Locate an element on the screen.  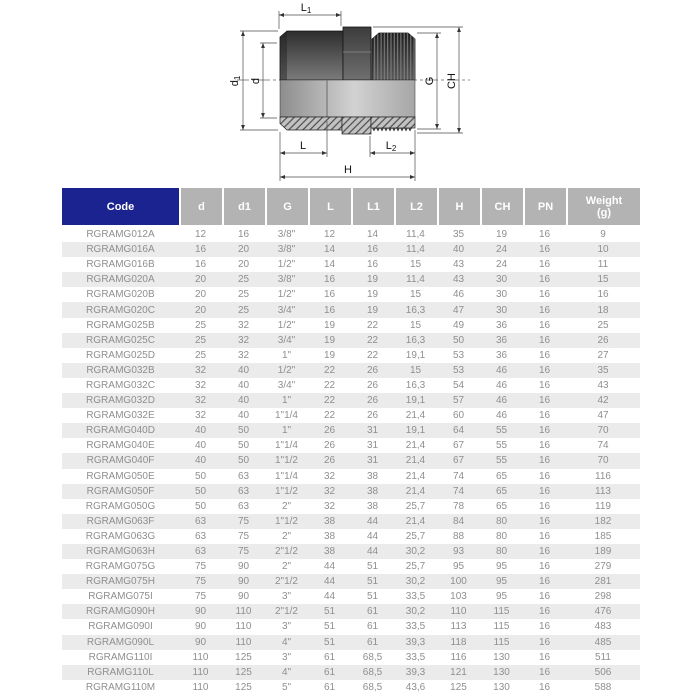
value-cell: 47 is located at coordinates (603, 416).